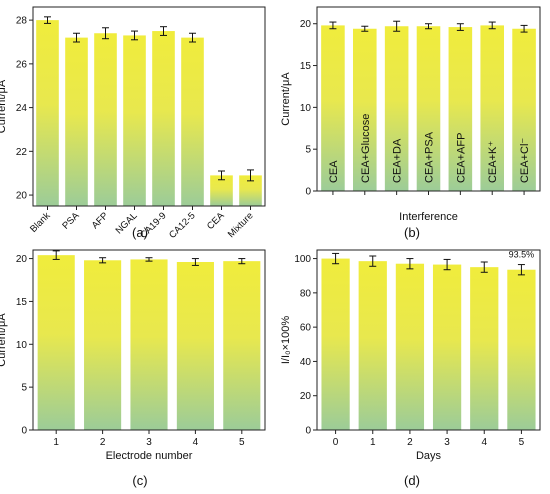 This screenshot has width=550, height=494. Describe the element at coordinates (460, 109) in the screenshot. I see `bar-CEA+AFP` at that location.